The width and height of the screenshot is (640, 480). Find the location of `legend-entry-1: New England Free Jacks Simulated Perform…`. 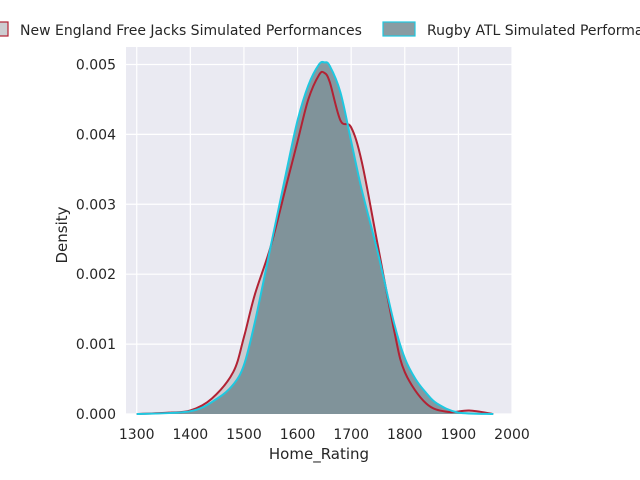

legend-entry-1: New England Free Jacks Simulated Perform… is located at coordinates (181, 30).